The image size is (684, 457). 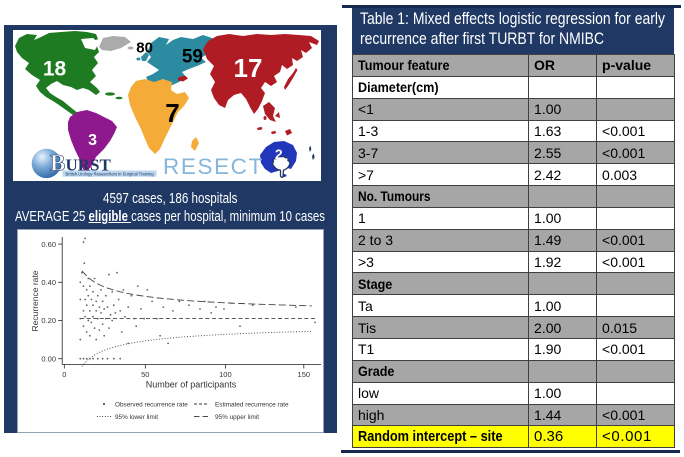 What do you see at coordinates (248, 68) in the screenshot?
I see `svg-text: 17` at bounding box center [248, 68].